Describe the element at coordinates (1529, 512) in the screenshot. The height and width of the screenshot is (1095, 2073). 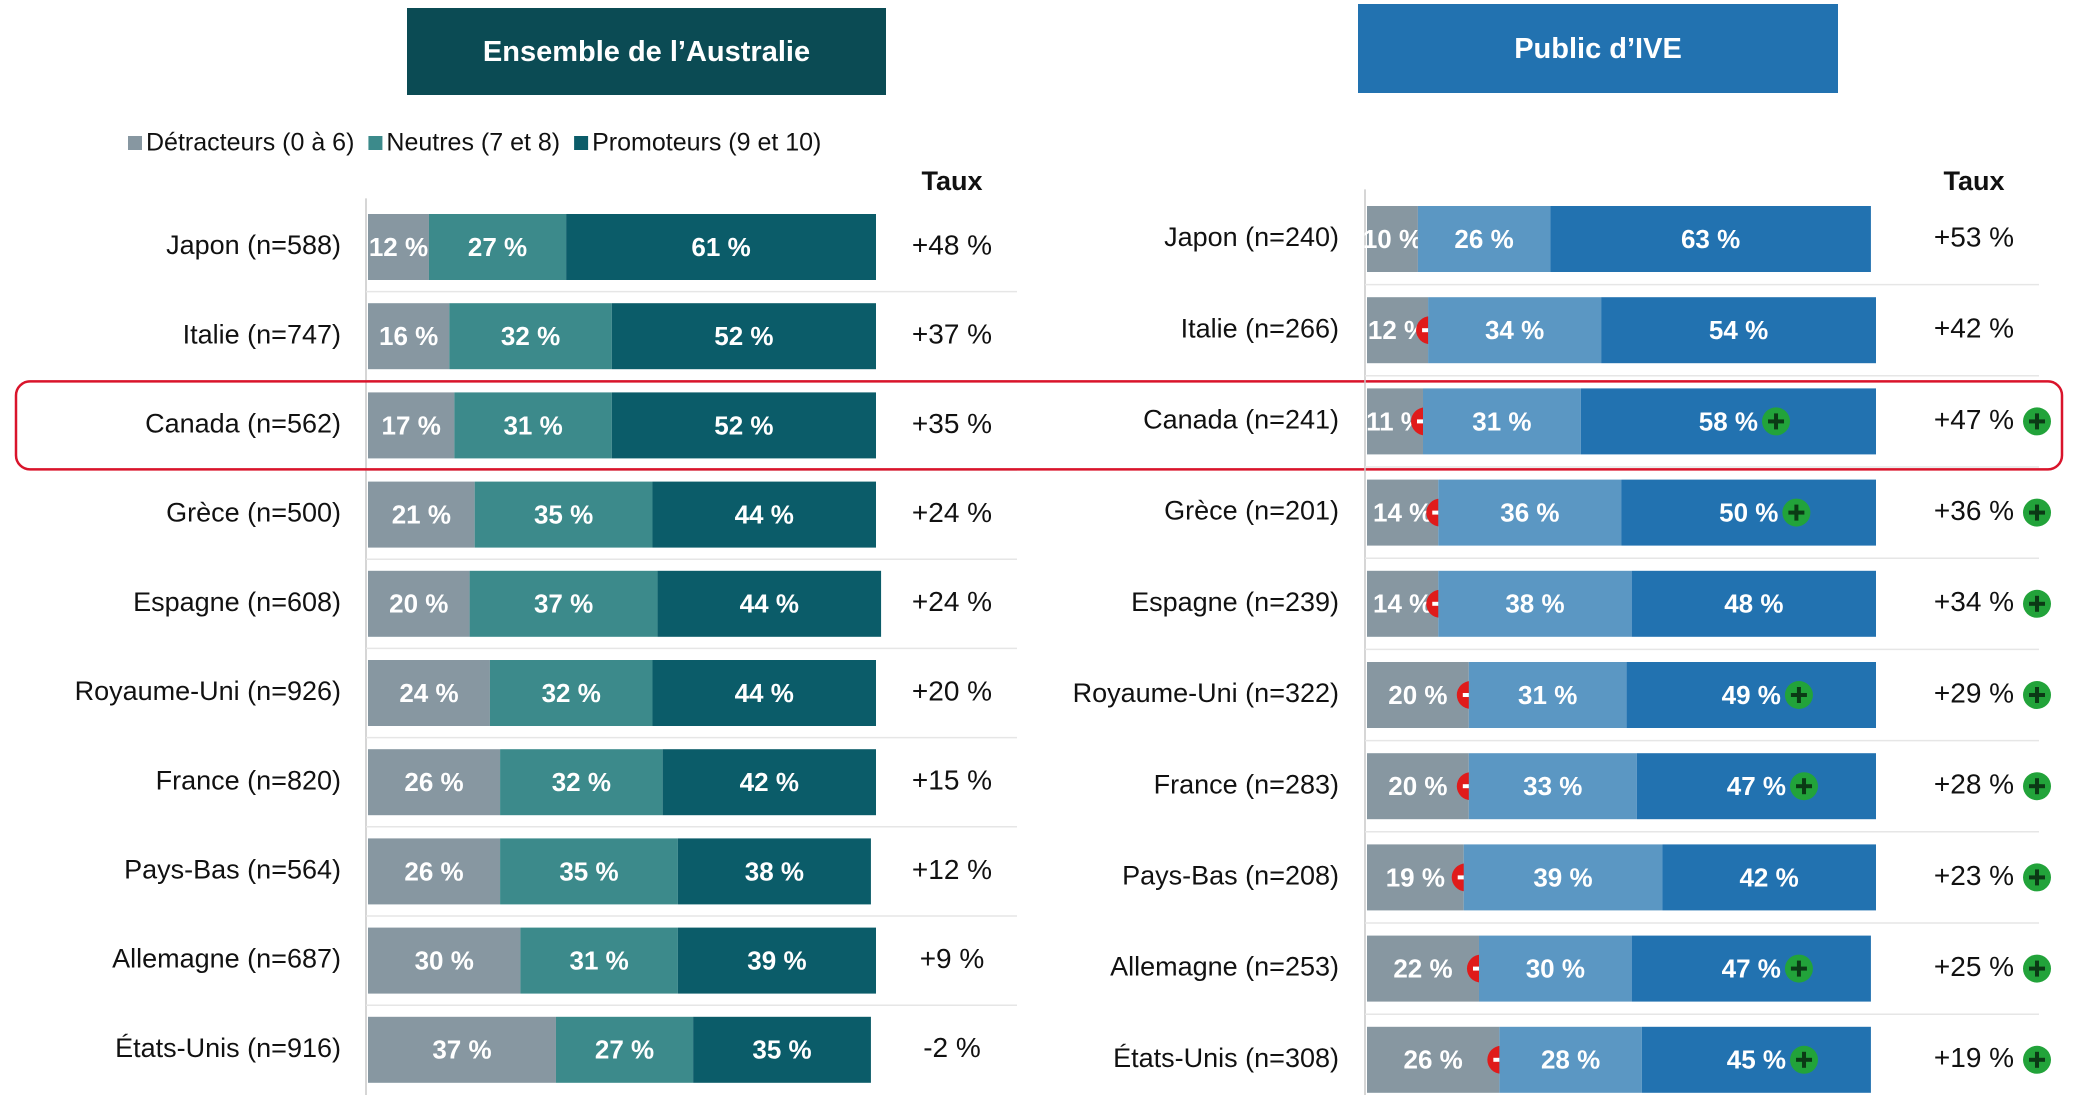
I see `data-label: 36 %` at that location.